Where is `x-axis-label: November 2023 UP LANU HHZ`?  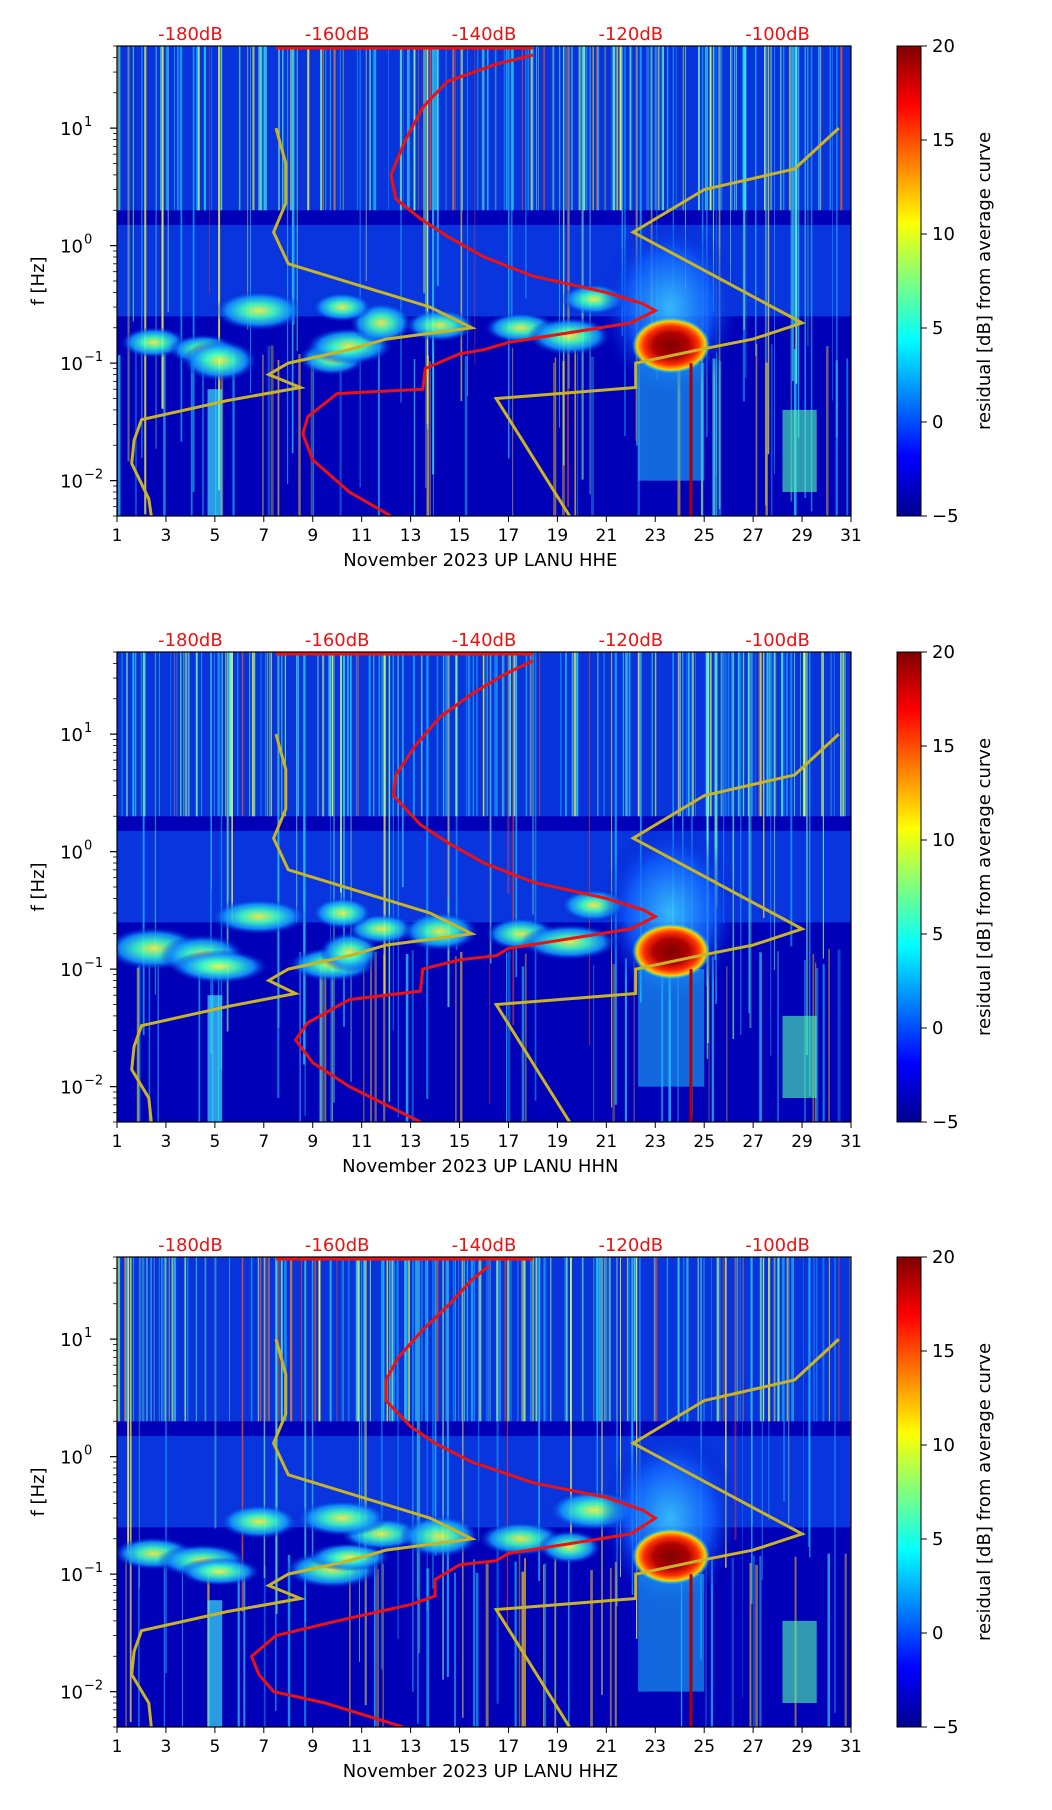
x-axis-label: November 2023 UP LANU HHZ is located at coordinates (480, 1771).